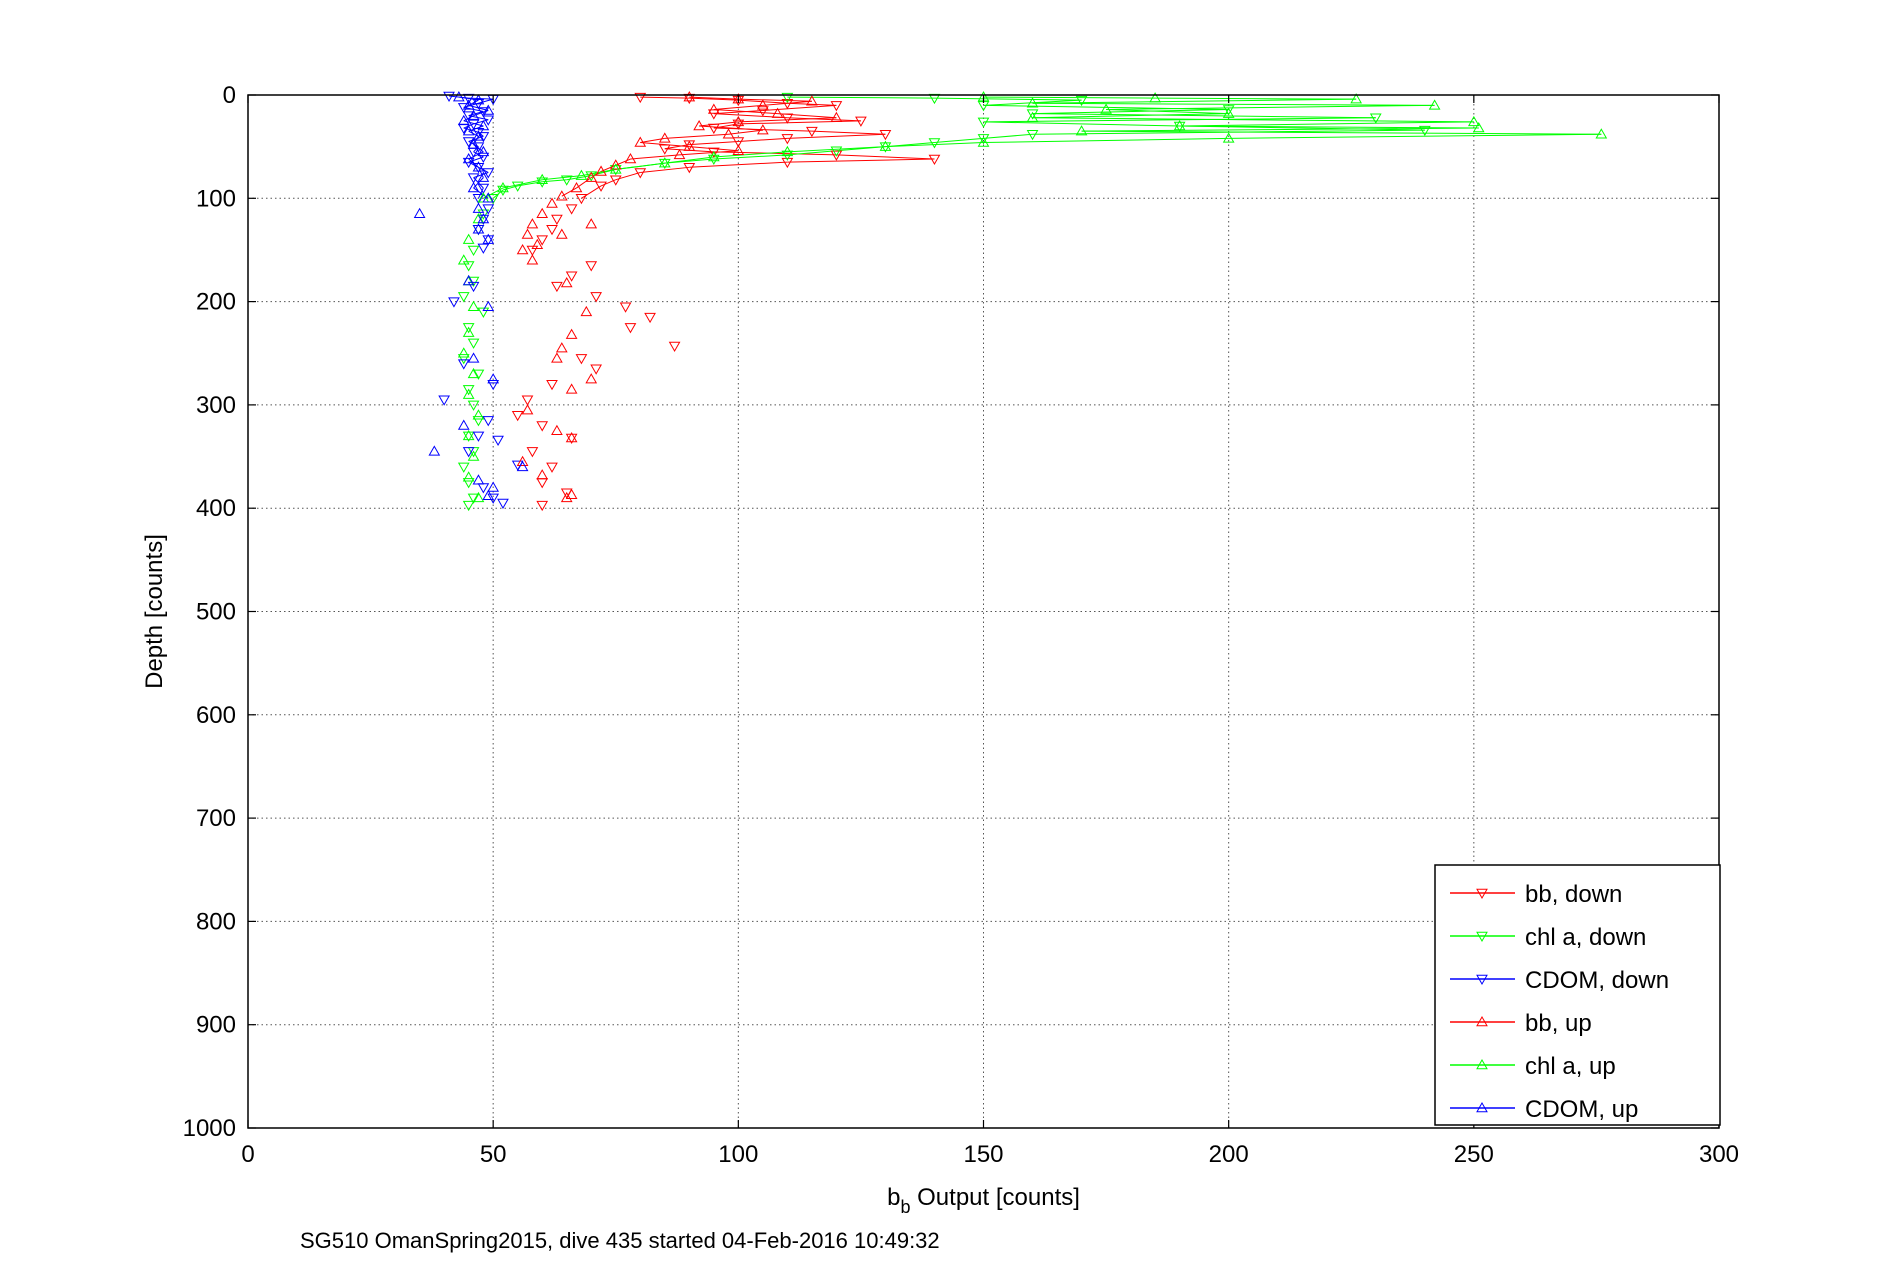  I want to click on y-tick-label: 1000, so click(209, 1128).